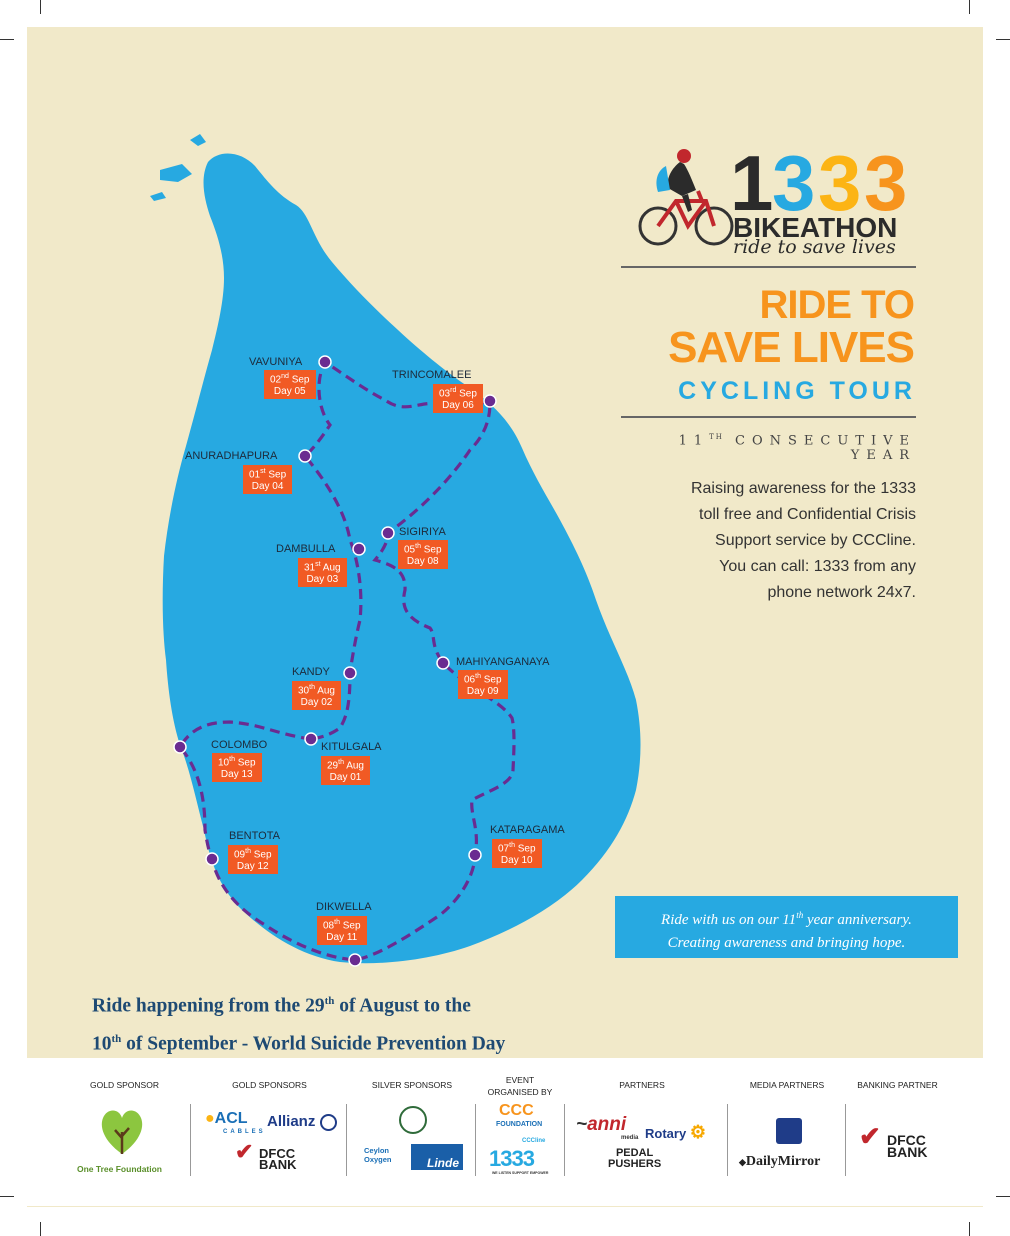 Image resolution: width=1010 pixels, height=1236 pixels. I want to click on description-line: Raising awareness for the 1333, so click(803, 488).